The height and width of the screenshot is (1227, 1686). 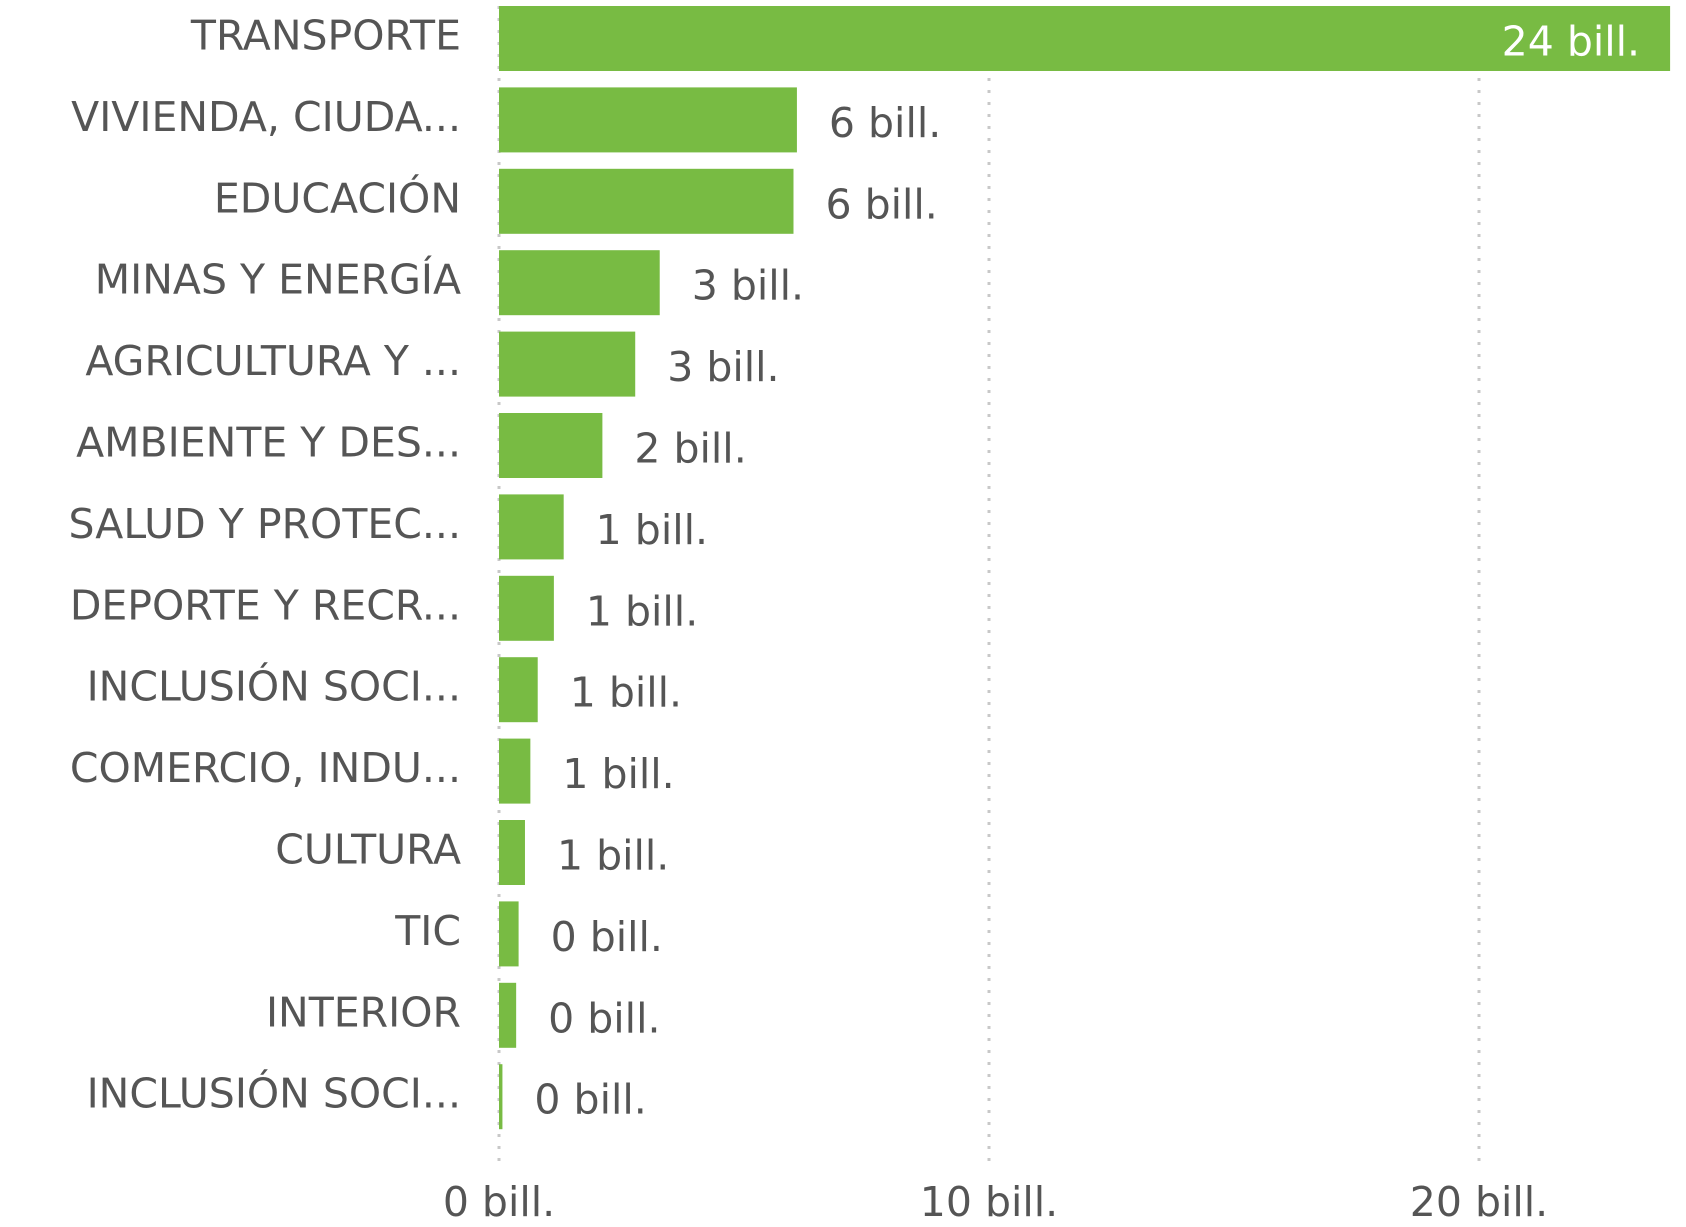 What do you see at coordinates (1571, 42) in the screenshot?
I see `data-label: 24 bill.` at bounding box center [1571, 42].